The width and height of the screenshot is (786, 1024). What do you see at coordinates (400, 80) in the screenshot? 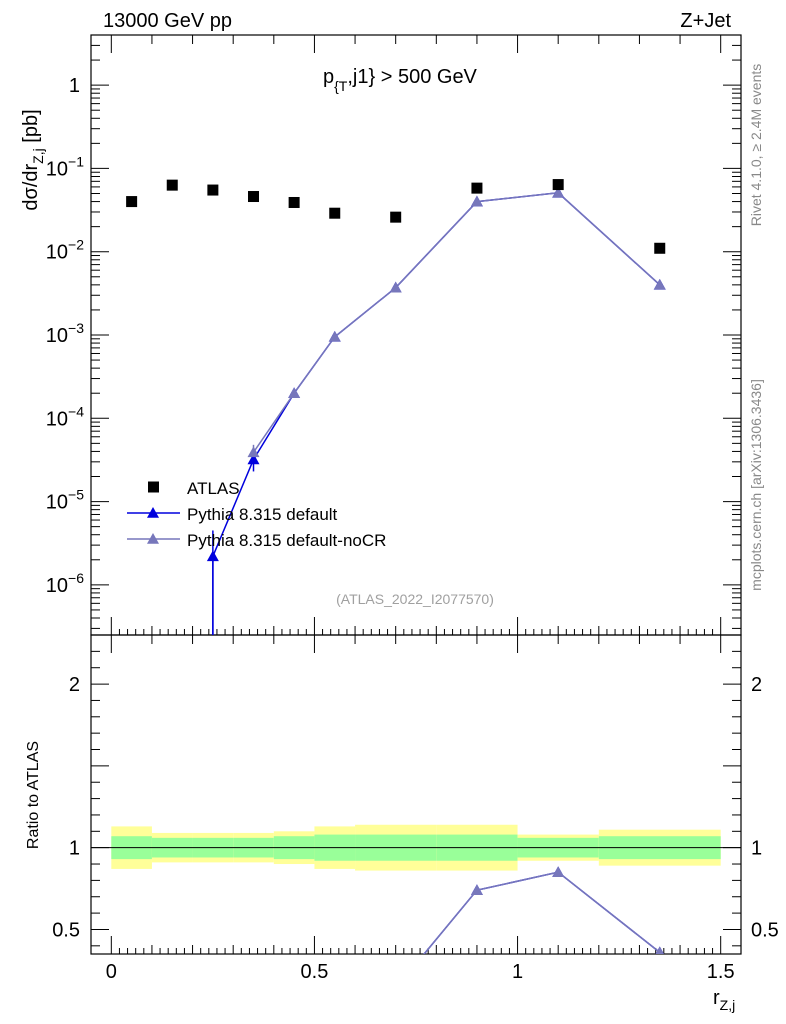
I see `main-title: p{T,j1} > 500 GeV` at bounding box center [400, 80].